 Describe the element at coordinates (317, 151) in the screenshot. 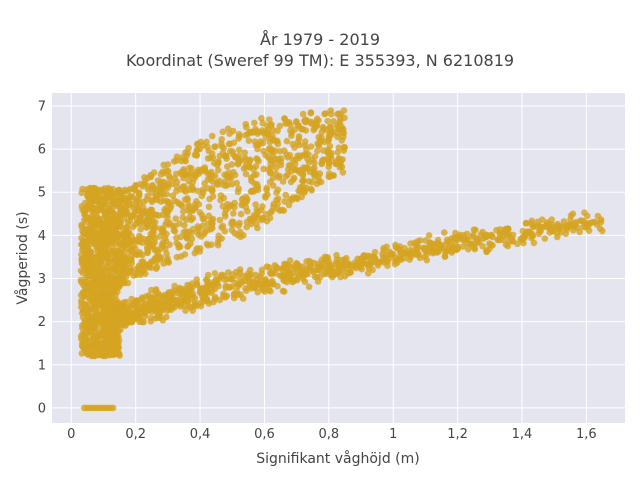

I see `data-point-2098` at that location.